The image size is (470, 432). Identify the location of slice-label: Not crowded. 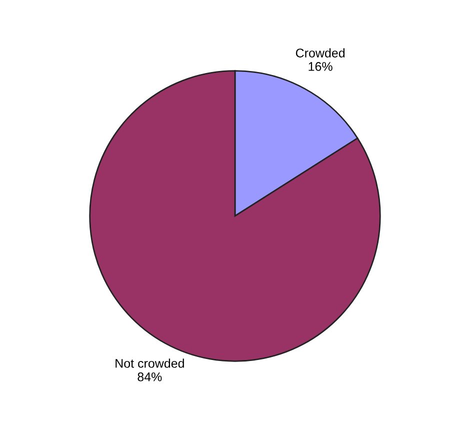
(150, 363).